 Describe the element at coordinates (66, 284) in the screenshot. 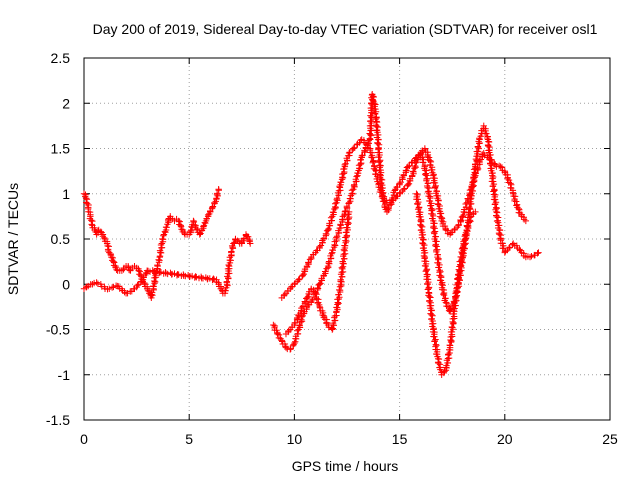

I see `y-tick-label: 0` at that location.